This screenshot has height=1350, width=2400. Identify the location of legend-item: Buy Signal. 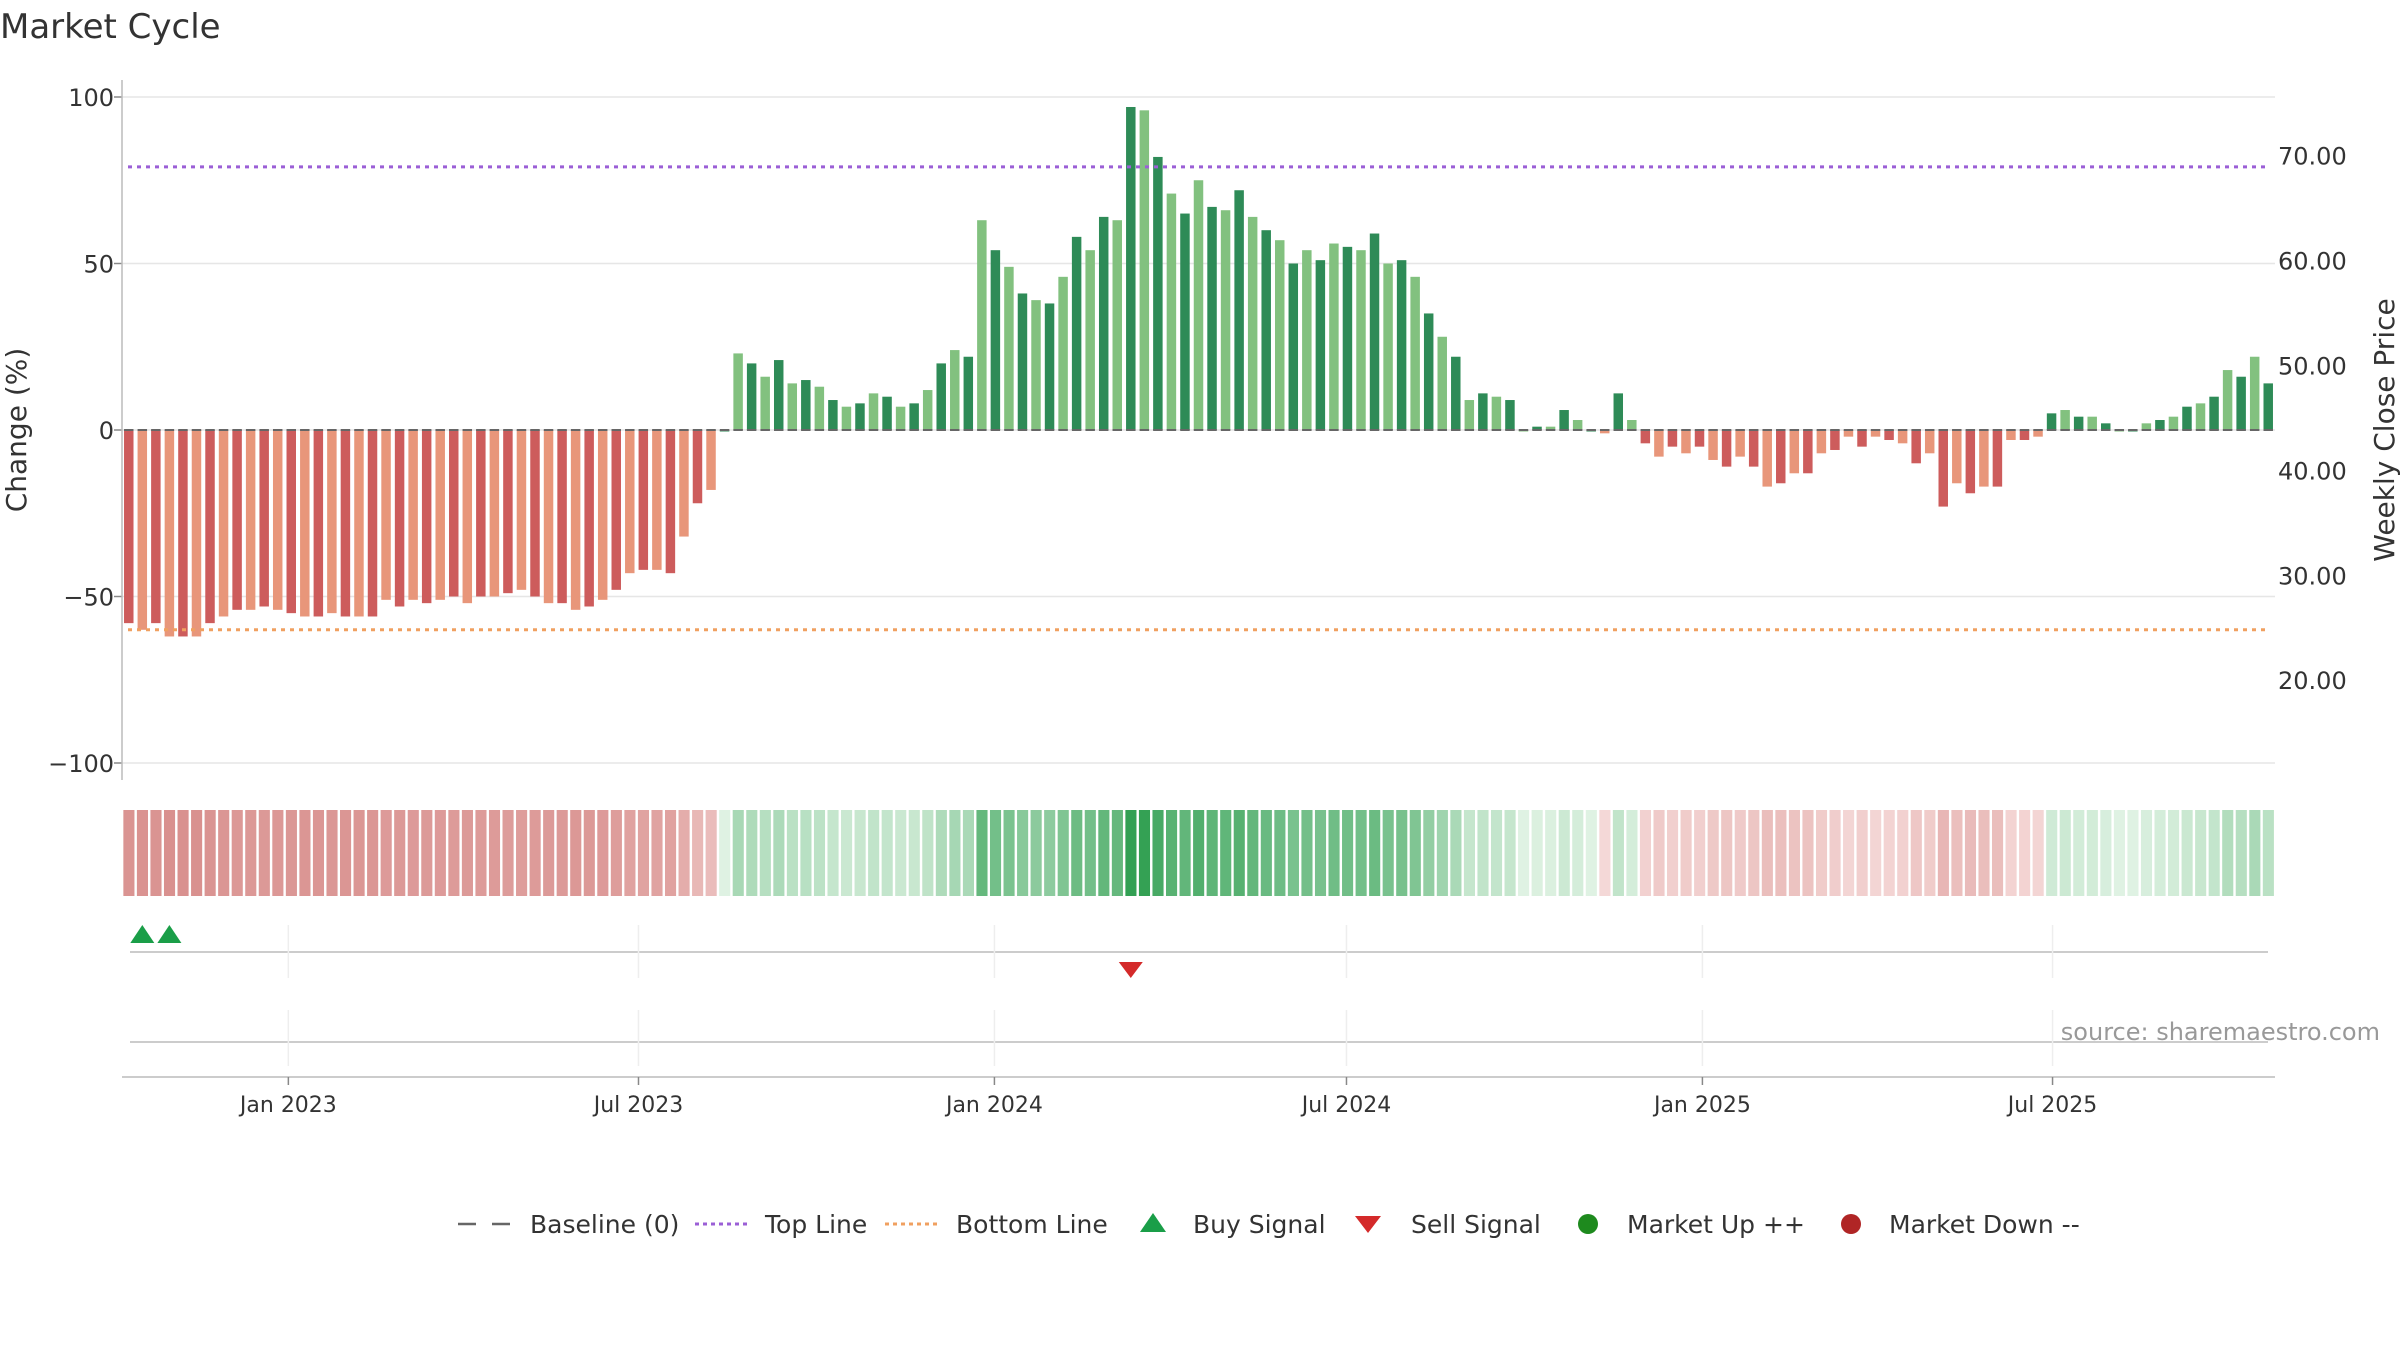
(1233, 1224).